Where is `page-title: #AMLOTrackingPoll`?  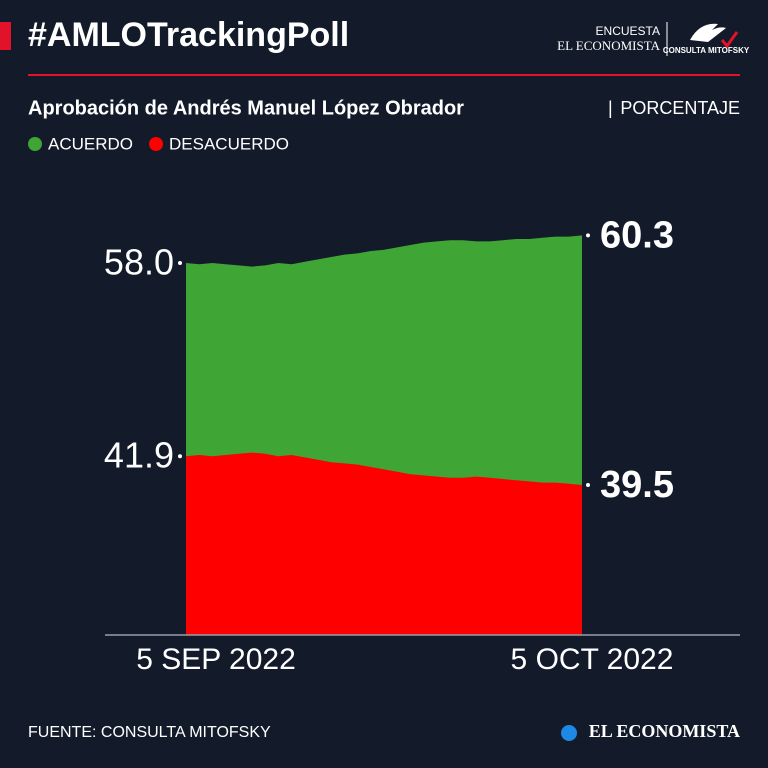 page-title: #AMLOTrackingPoll is located at coordinates (188, 35).